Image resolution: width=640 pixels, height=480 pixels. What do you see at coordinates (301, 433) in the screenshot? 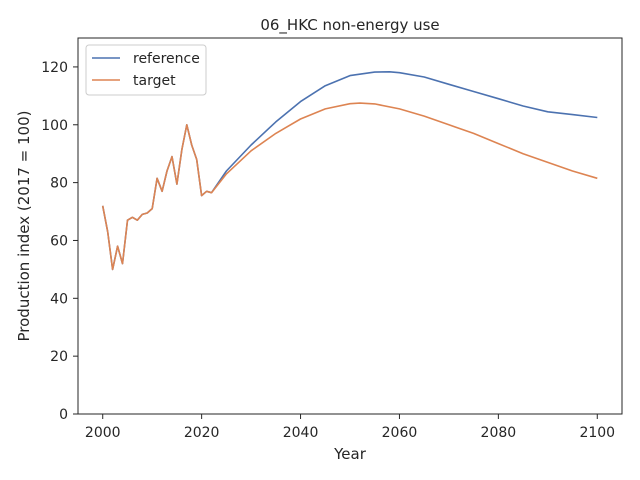
I see `x-tick-label: 2040` at bounding box center [301, 433].